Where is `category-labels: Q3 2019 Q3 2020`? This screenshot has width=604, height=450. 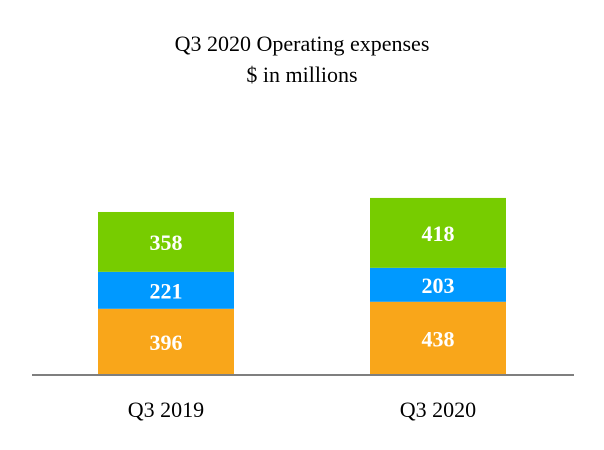
category-labels: Q3 2019 Q3 2020 is located at coordinates (302, 409).